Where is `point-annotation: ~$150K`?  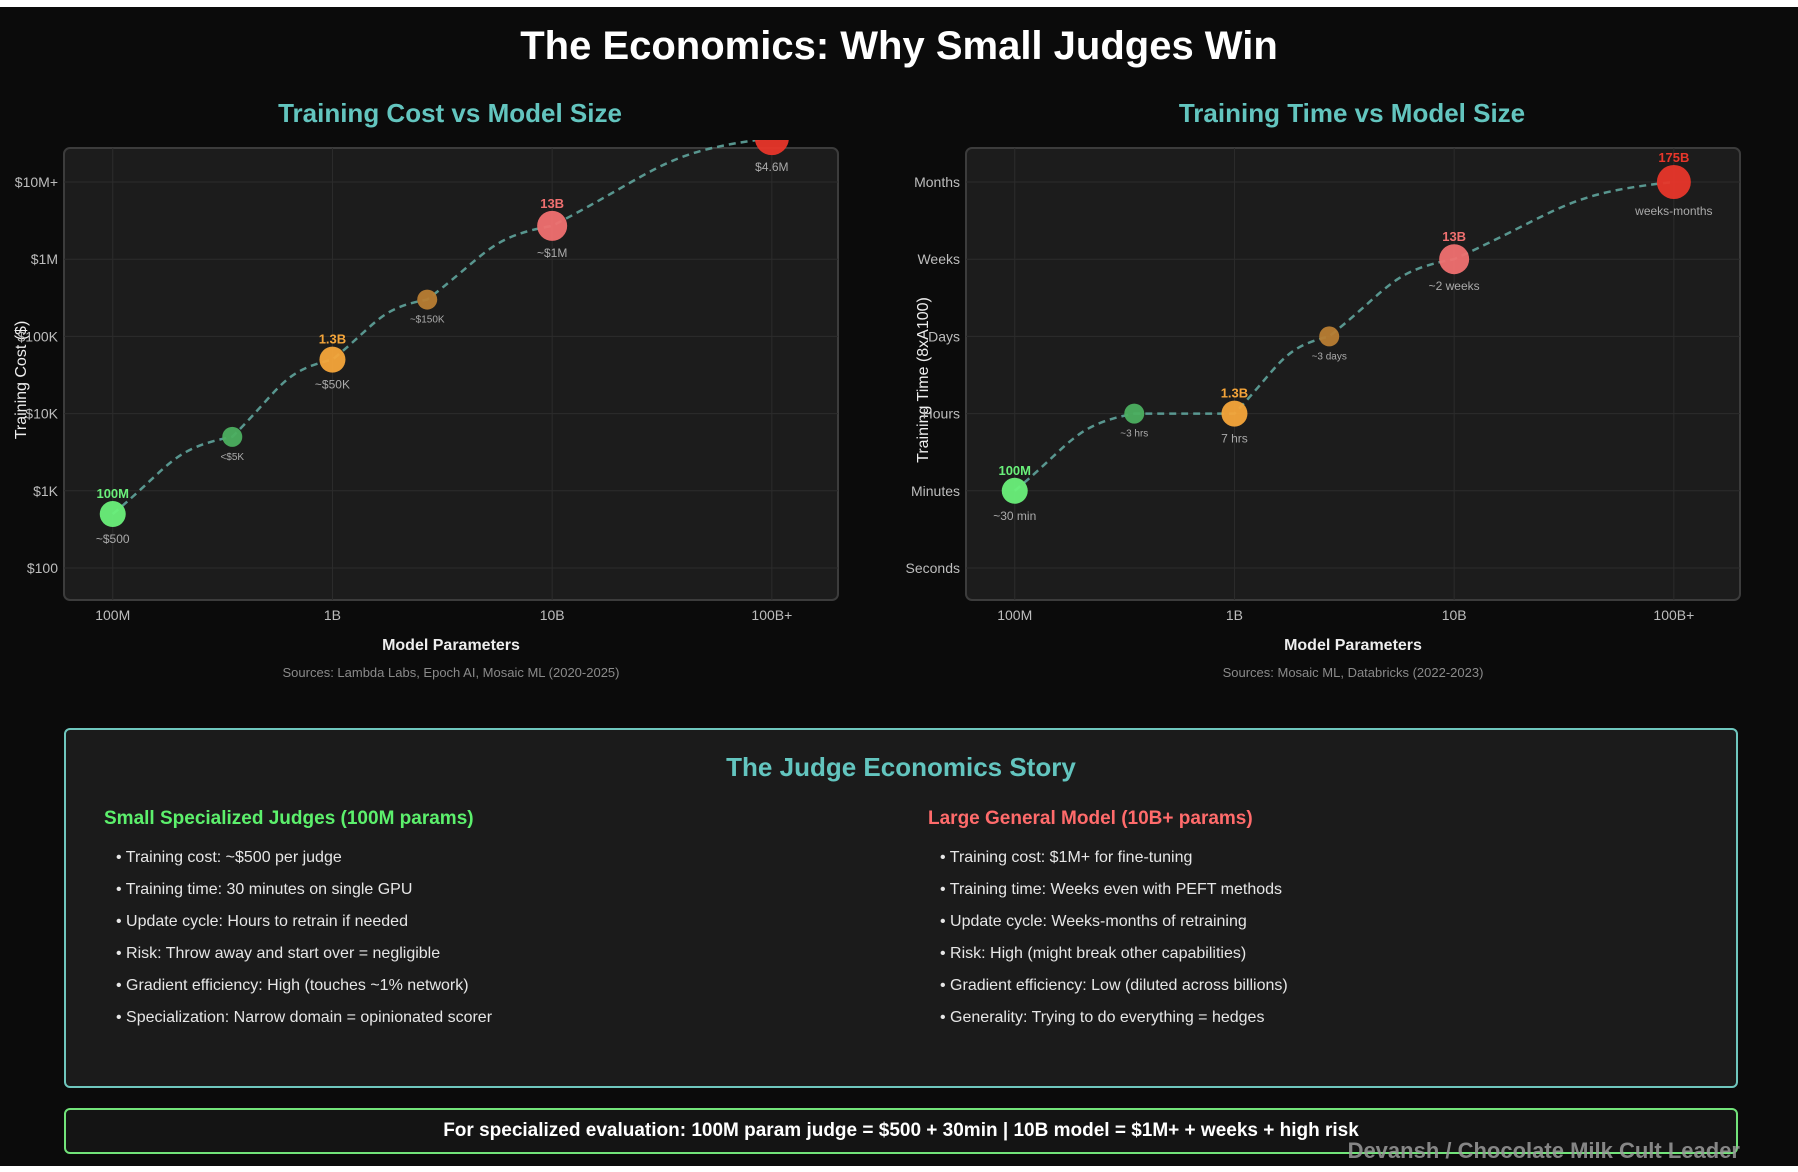
point-annotation: ~$150K is located at coordinates (427, 320).